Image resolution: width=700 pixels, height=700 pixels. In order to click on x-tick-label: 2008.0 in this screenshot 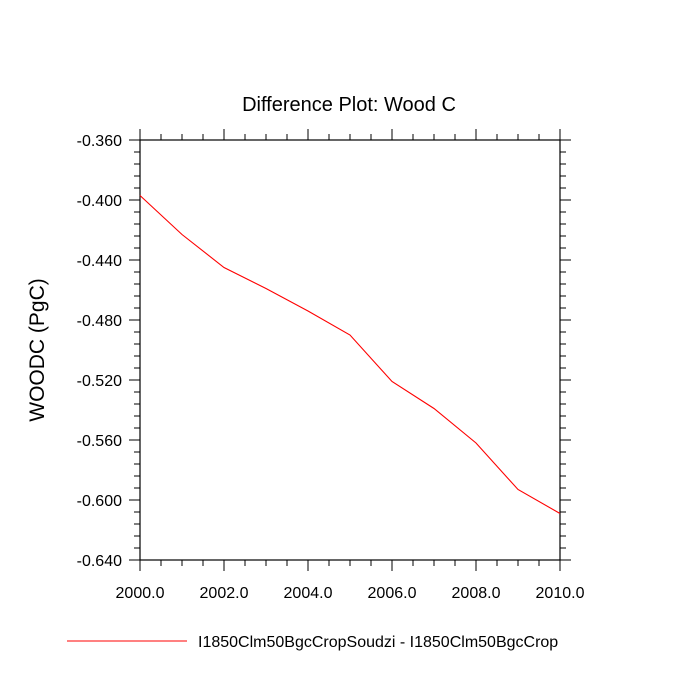, I will do `click(476, 593)`.